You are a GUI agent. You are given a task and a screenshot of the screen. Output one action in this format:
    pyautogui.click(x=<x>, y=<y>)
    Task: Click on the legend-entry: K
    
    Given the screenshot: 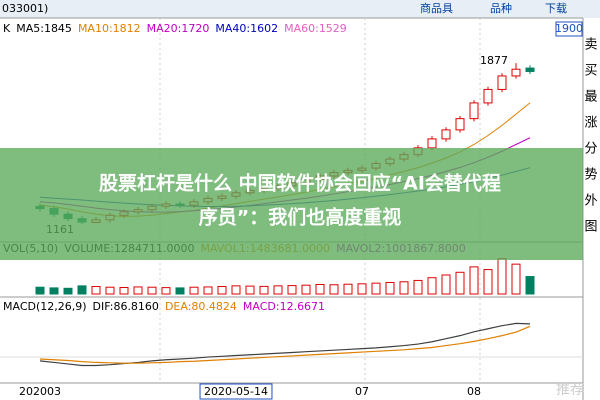 What is the action you would take?
    pyautogui.click(x=7, y=28)
    